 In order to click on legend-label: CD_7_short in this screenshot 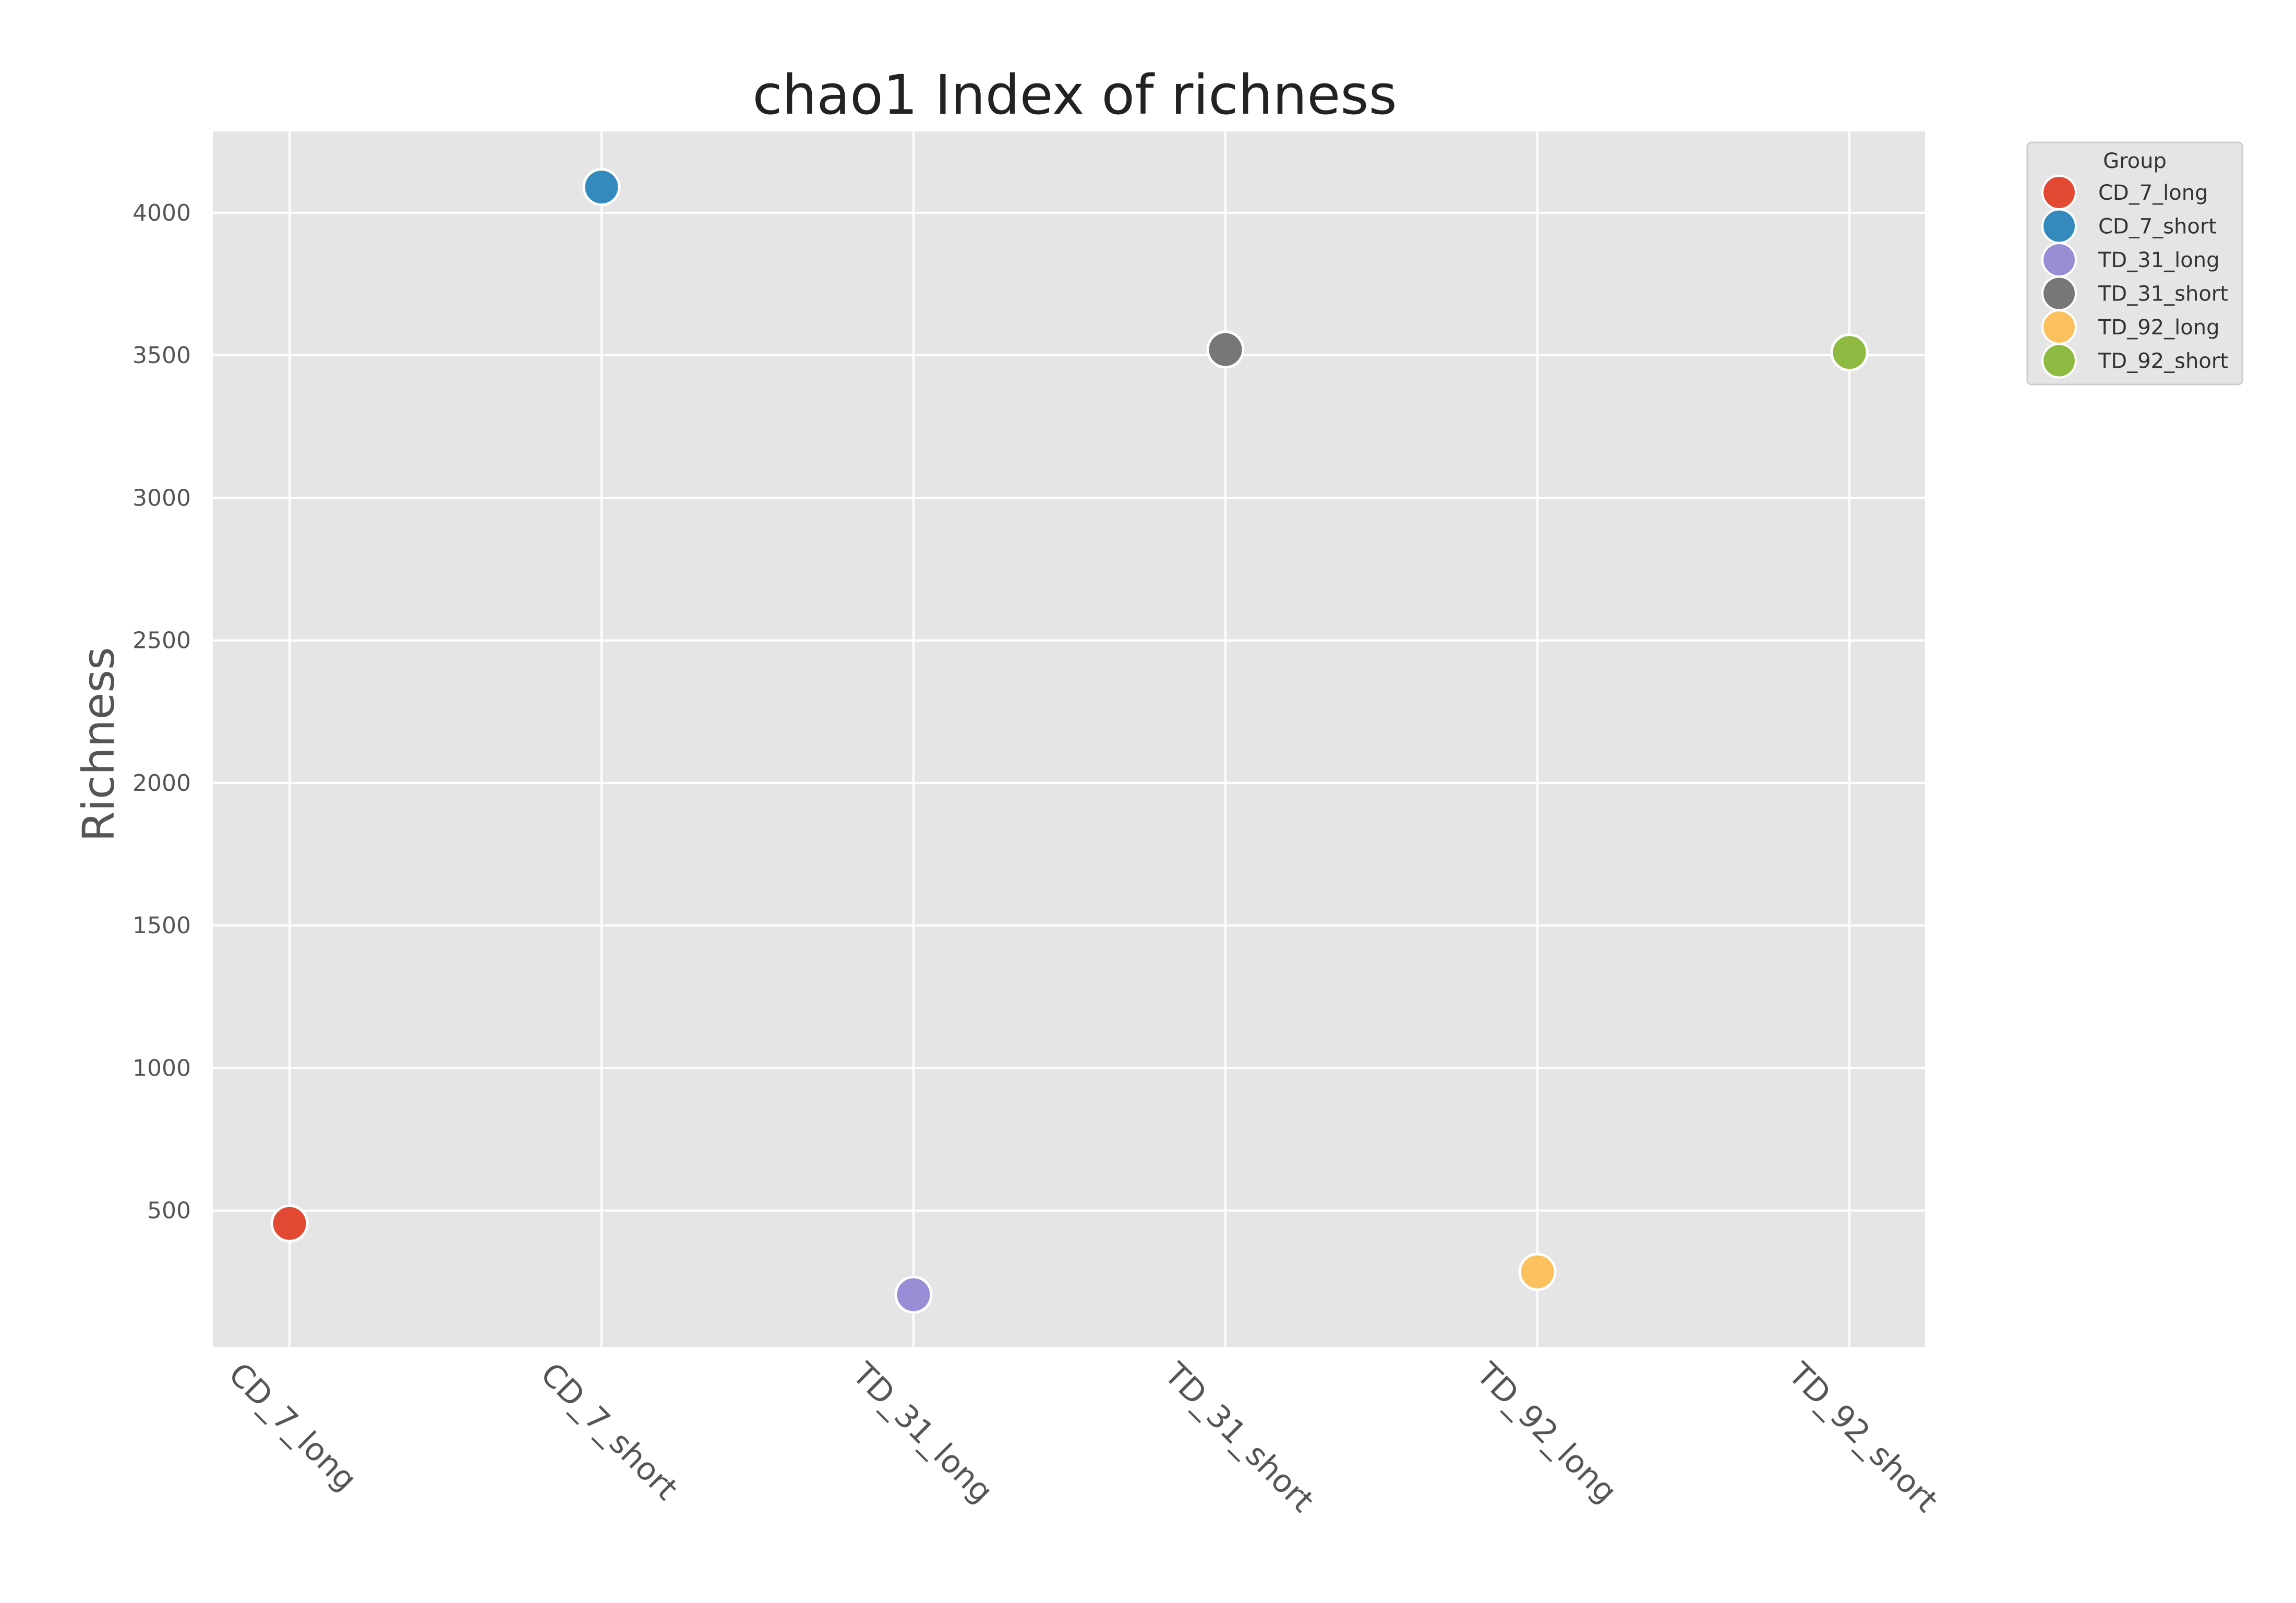, I will do `click(2158, 227)`.